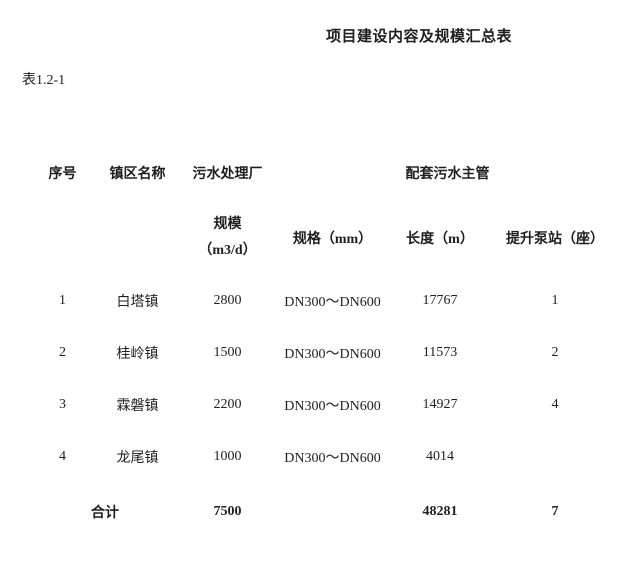  What do you see at coordinates (62, 456) in the screenshot?
I see `cell-seq: 4` at bounding box center [62, 456].